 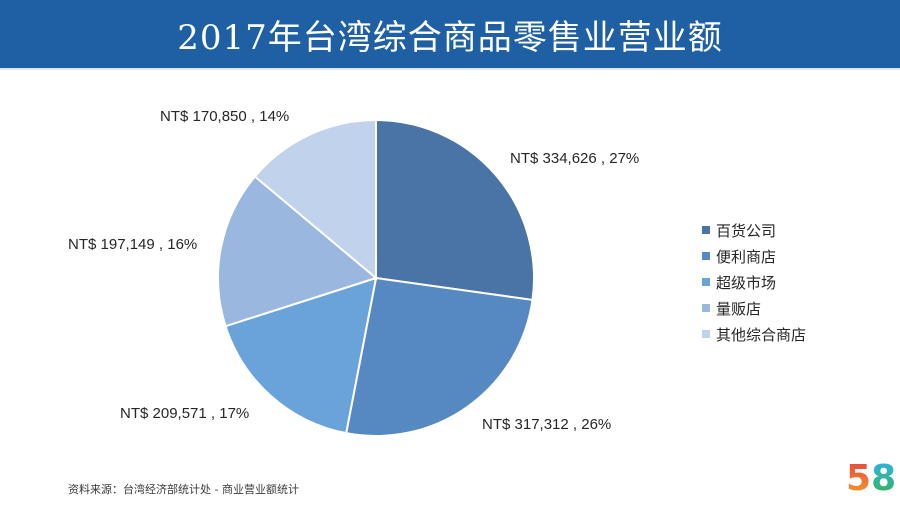 What do you see at coordinates (225, 116) in the screenshot?
I see `data-label-5: NT$ 170,850 , 14%` at bounding box center [225, 116].